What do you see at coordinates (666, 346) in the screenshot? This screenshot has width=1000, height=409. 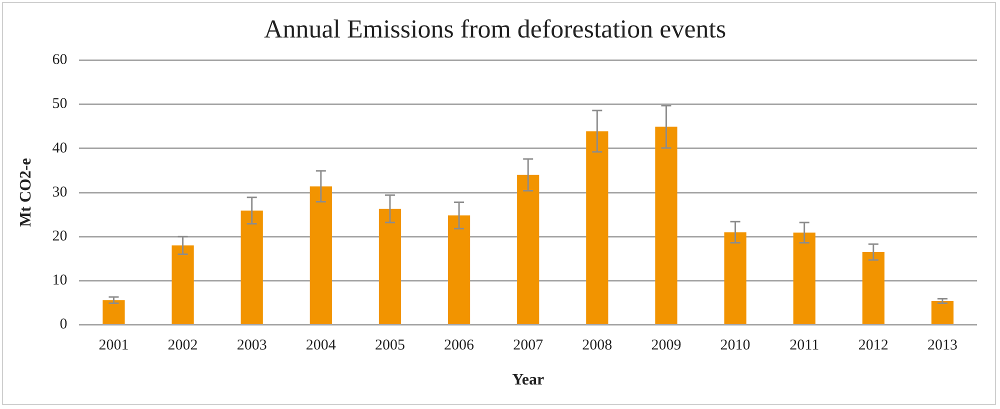 I see `x-tick-label: 2009` at bounding box center [666, 346].